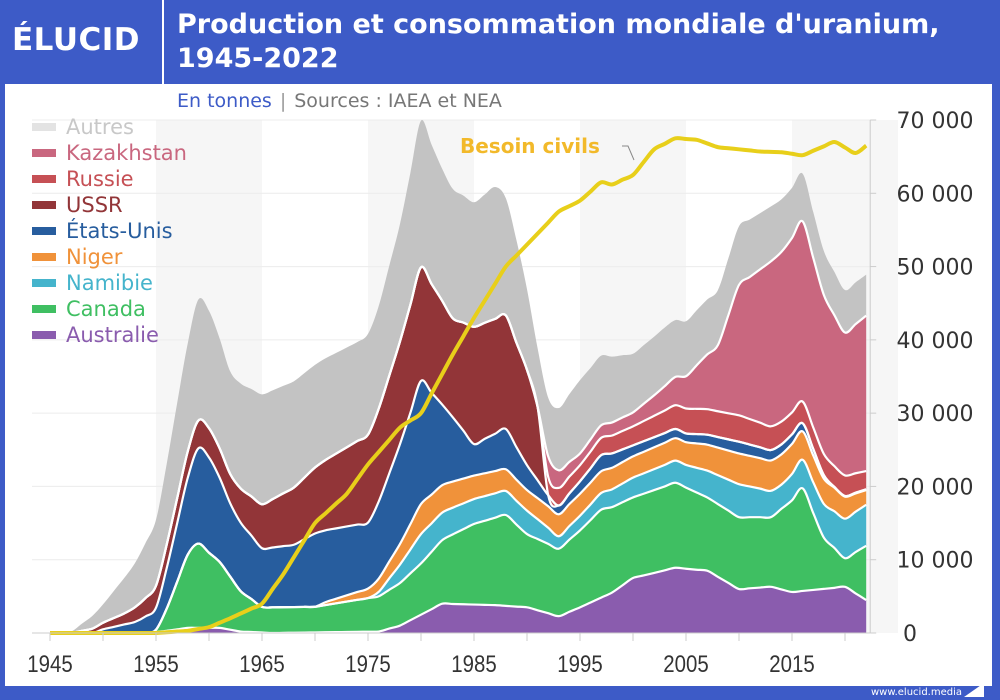 The height and width of the screenshot is (700, 1000). Describe the element at coordinates (224, 101) in the screenshot. I see `unit-label: En tonnes` at that location.